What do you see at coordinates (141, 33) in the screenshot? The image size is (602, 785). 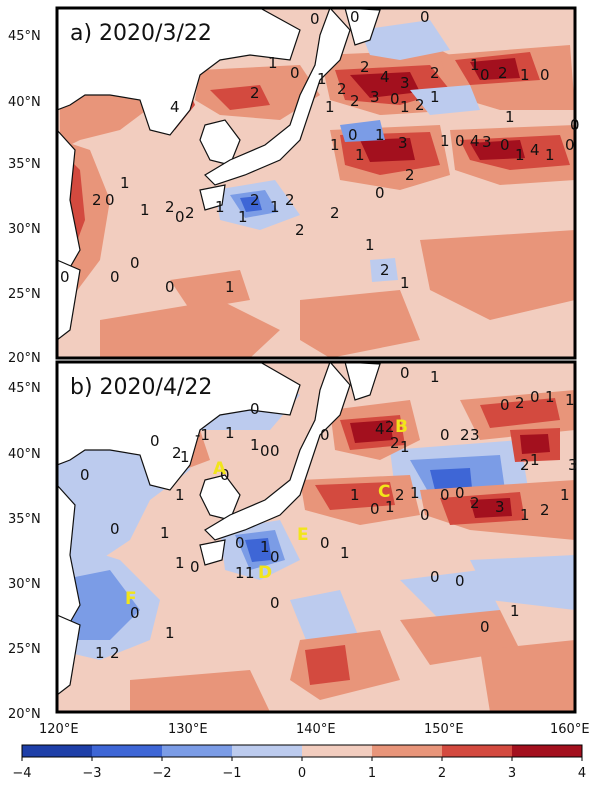 I see `panel-a-title: a) 2020/3/22` at bounding box center [141, 33].